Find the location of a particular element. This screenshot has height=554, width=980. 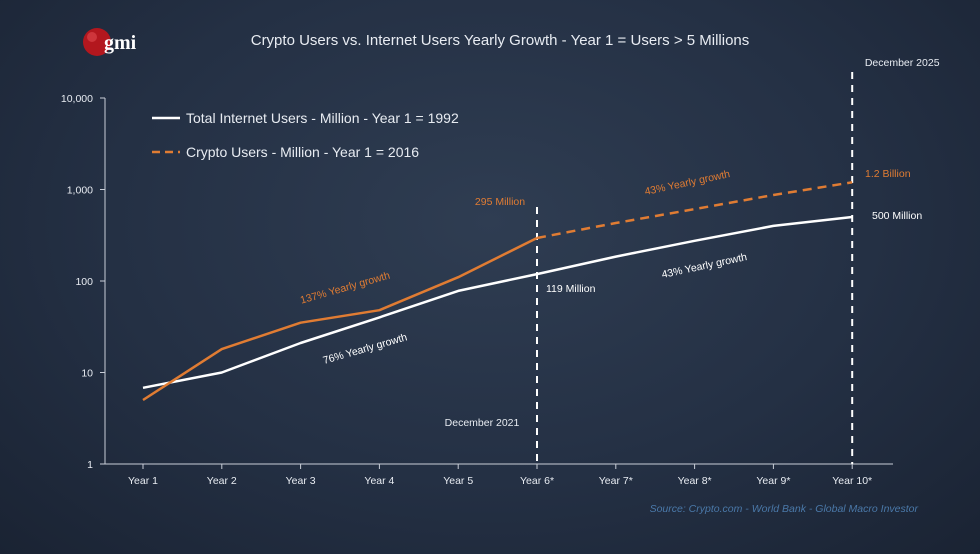

annotation-500-million: 500 Million is located at coordinates (897, 216).